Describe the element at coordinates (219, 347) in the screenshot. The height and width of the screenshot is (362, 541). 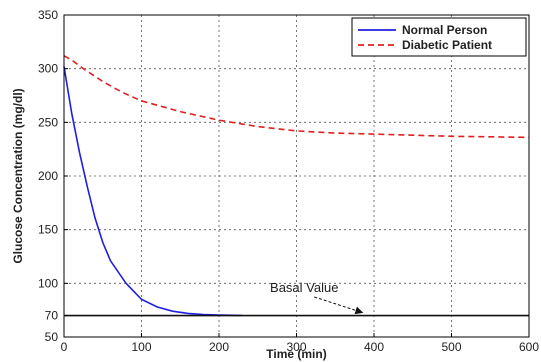
I see `x-tick-label: 200` at that location.